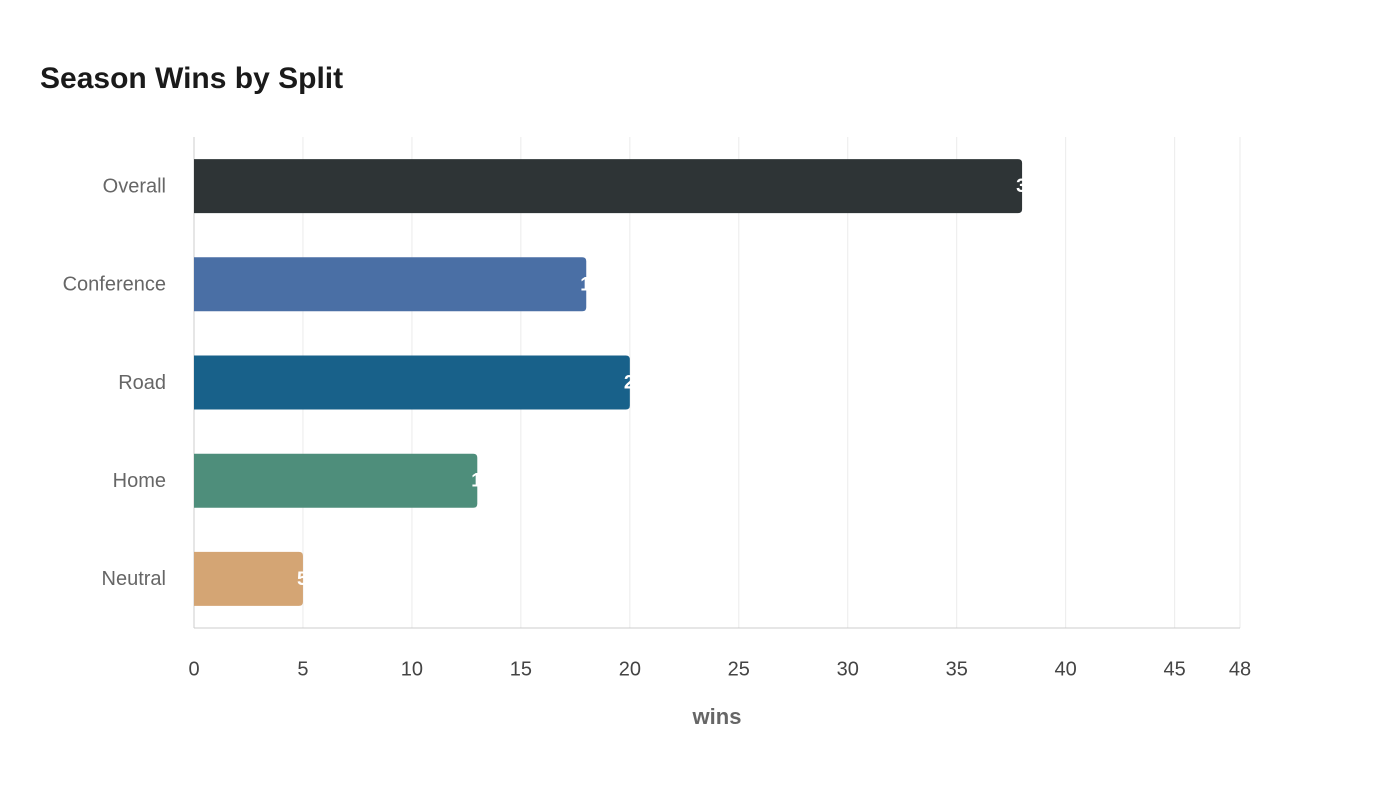 The width and height of the screenshot is (1400, 800). Describe the element at coordinates (142, 383) in the screenshot. I see `y-tick-label: Road` at that location.